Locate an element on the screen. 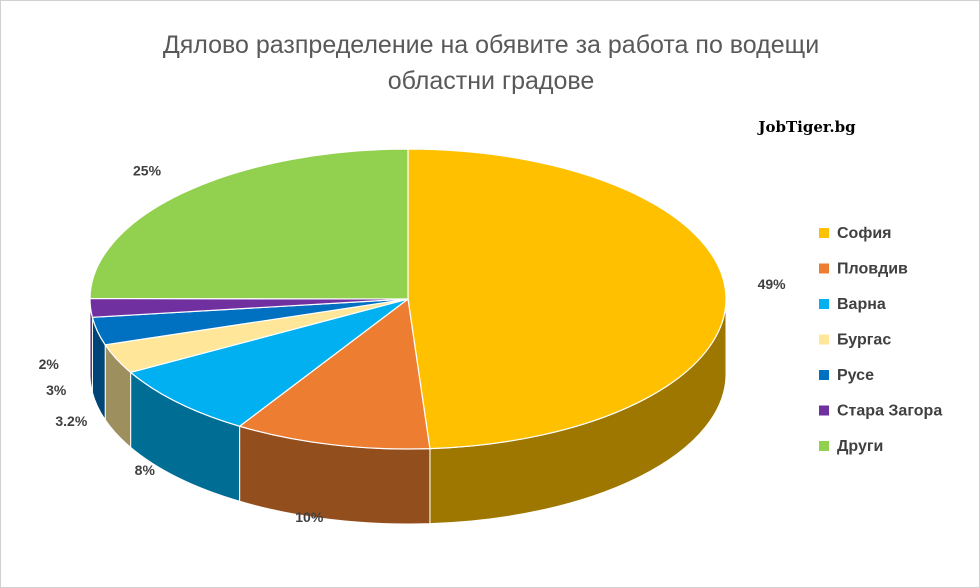 The width and height of the screenshot is (980, 588). data-label: 2% is located at coordinates (49, 364).